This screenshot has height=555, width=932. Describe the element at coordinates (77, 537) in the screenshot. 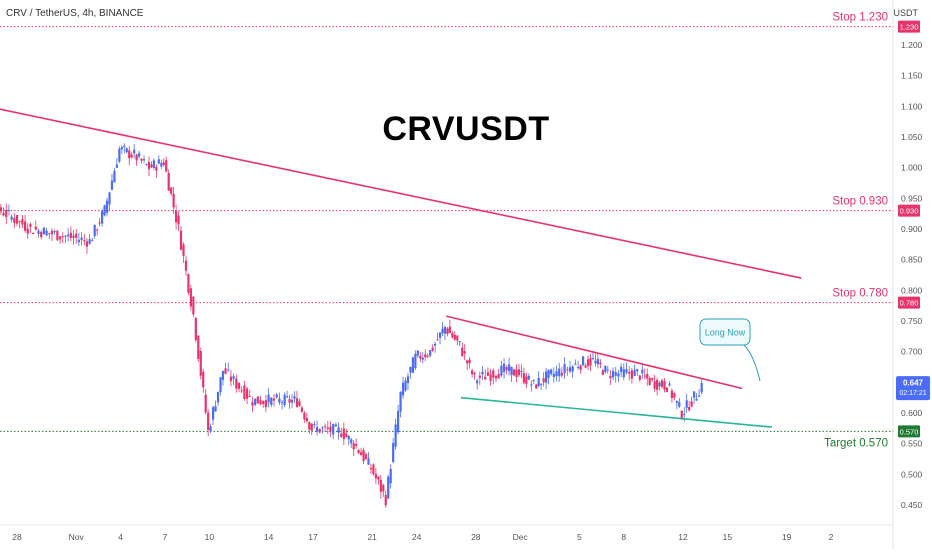

I see `x-tick-label: Nov` at that location.